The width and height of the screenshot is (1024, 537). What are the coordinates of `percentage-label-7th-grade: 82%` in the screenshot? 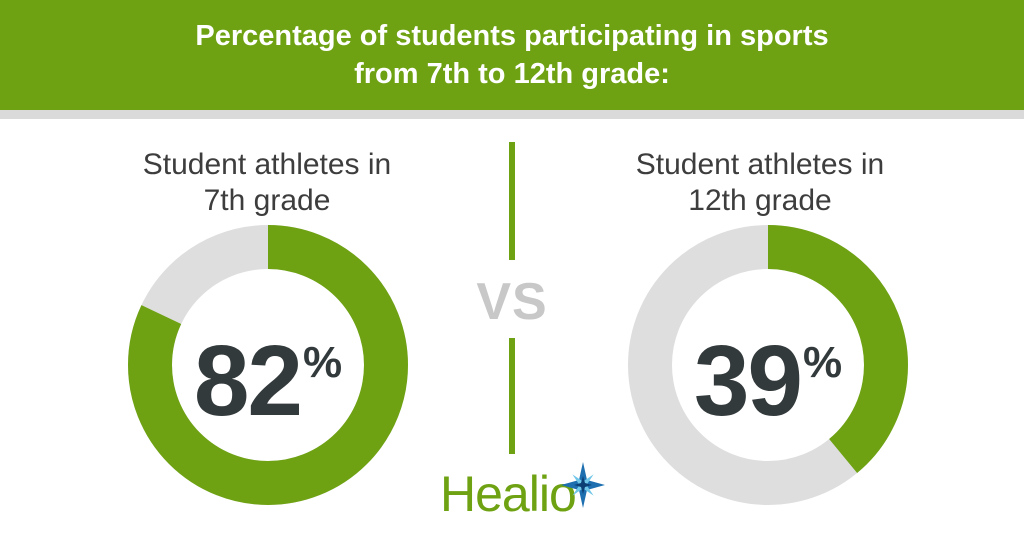 It's located at (268, 363).